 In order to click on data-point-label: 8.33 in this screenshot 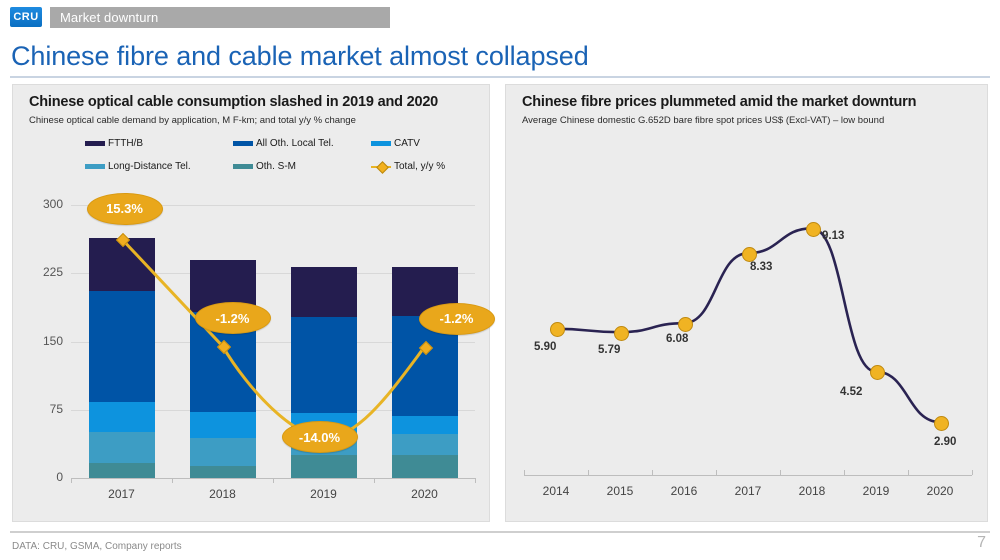, I will do `click(761, 267)`.